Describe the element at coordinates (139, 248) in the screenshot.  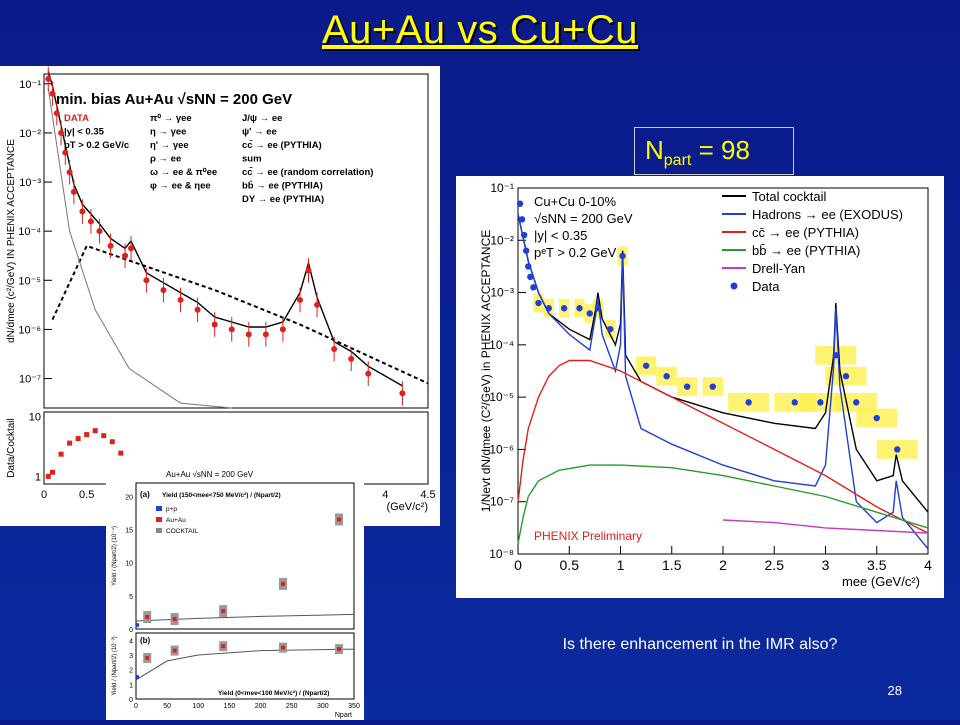
I see `auau-pi0-line` at that location.